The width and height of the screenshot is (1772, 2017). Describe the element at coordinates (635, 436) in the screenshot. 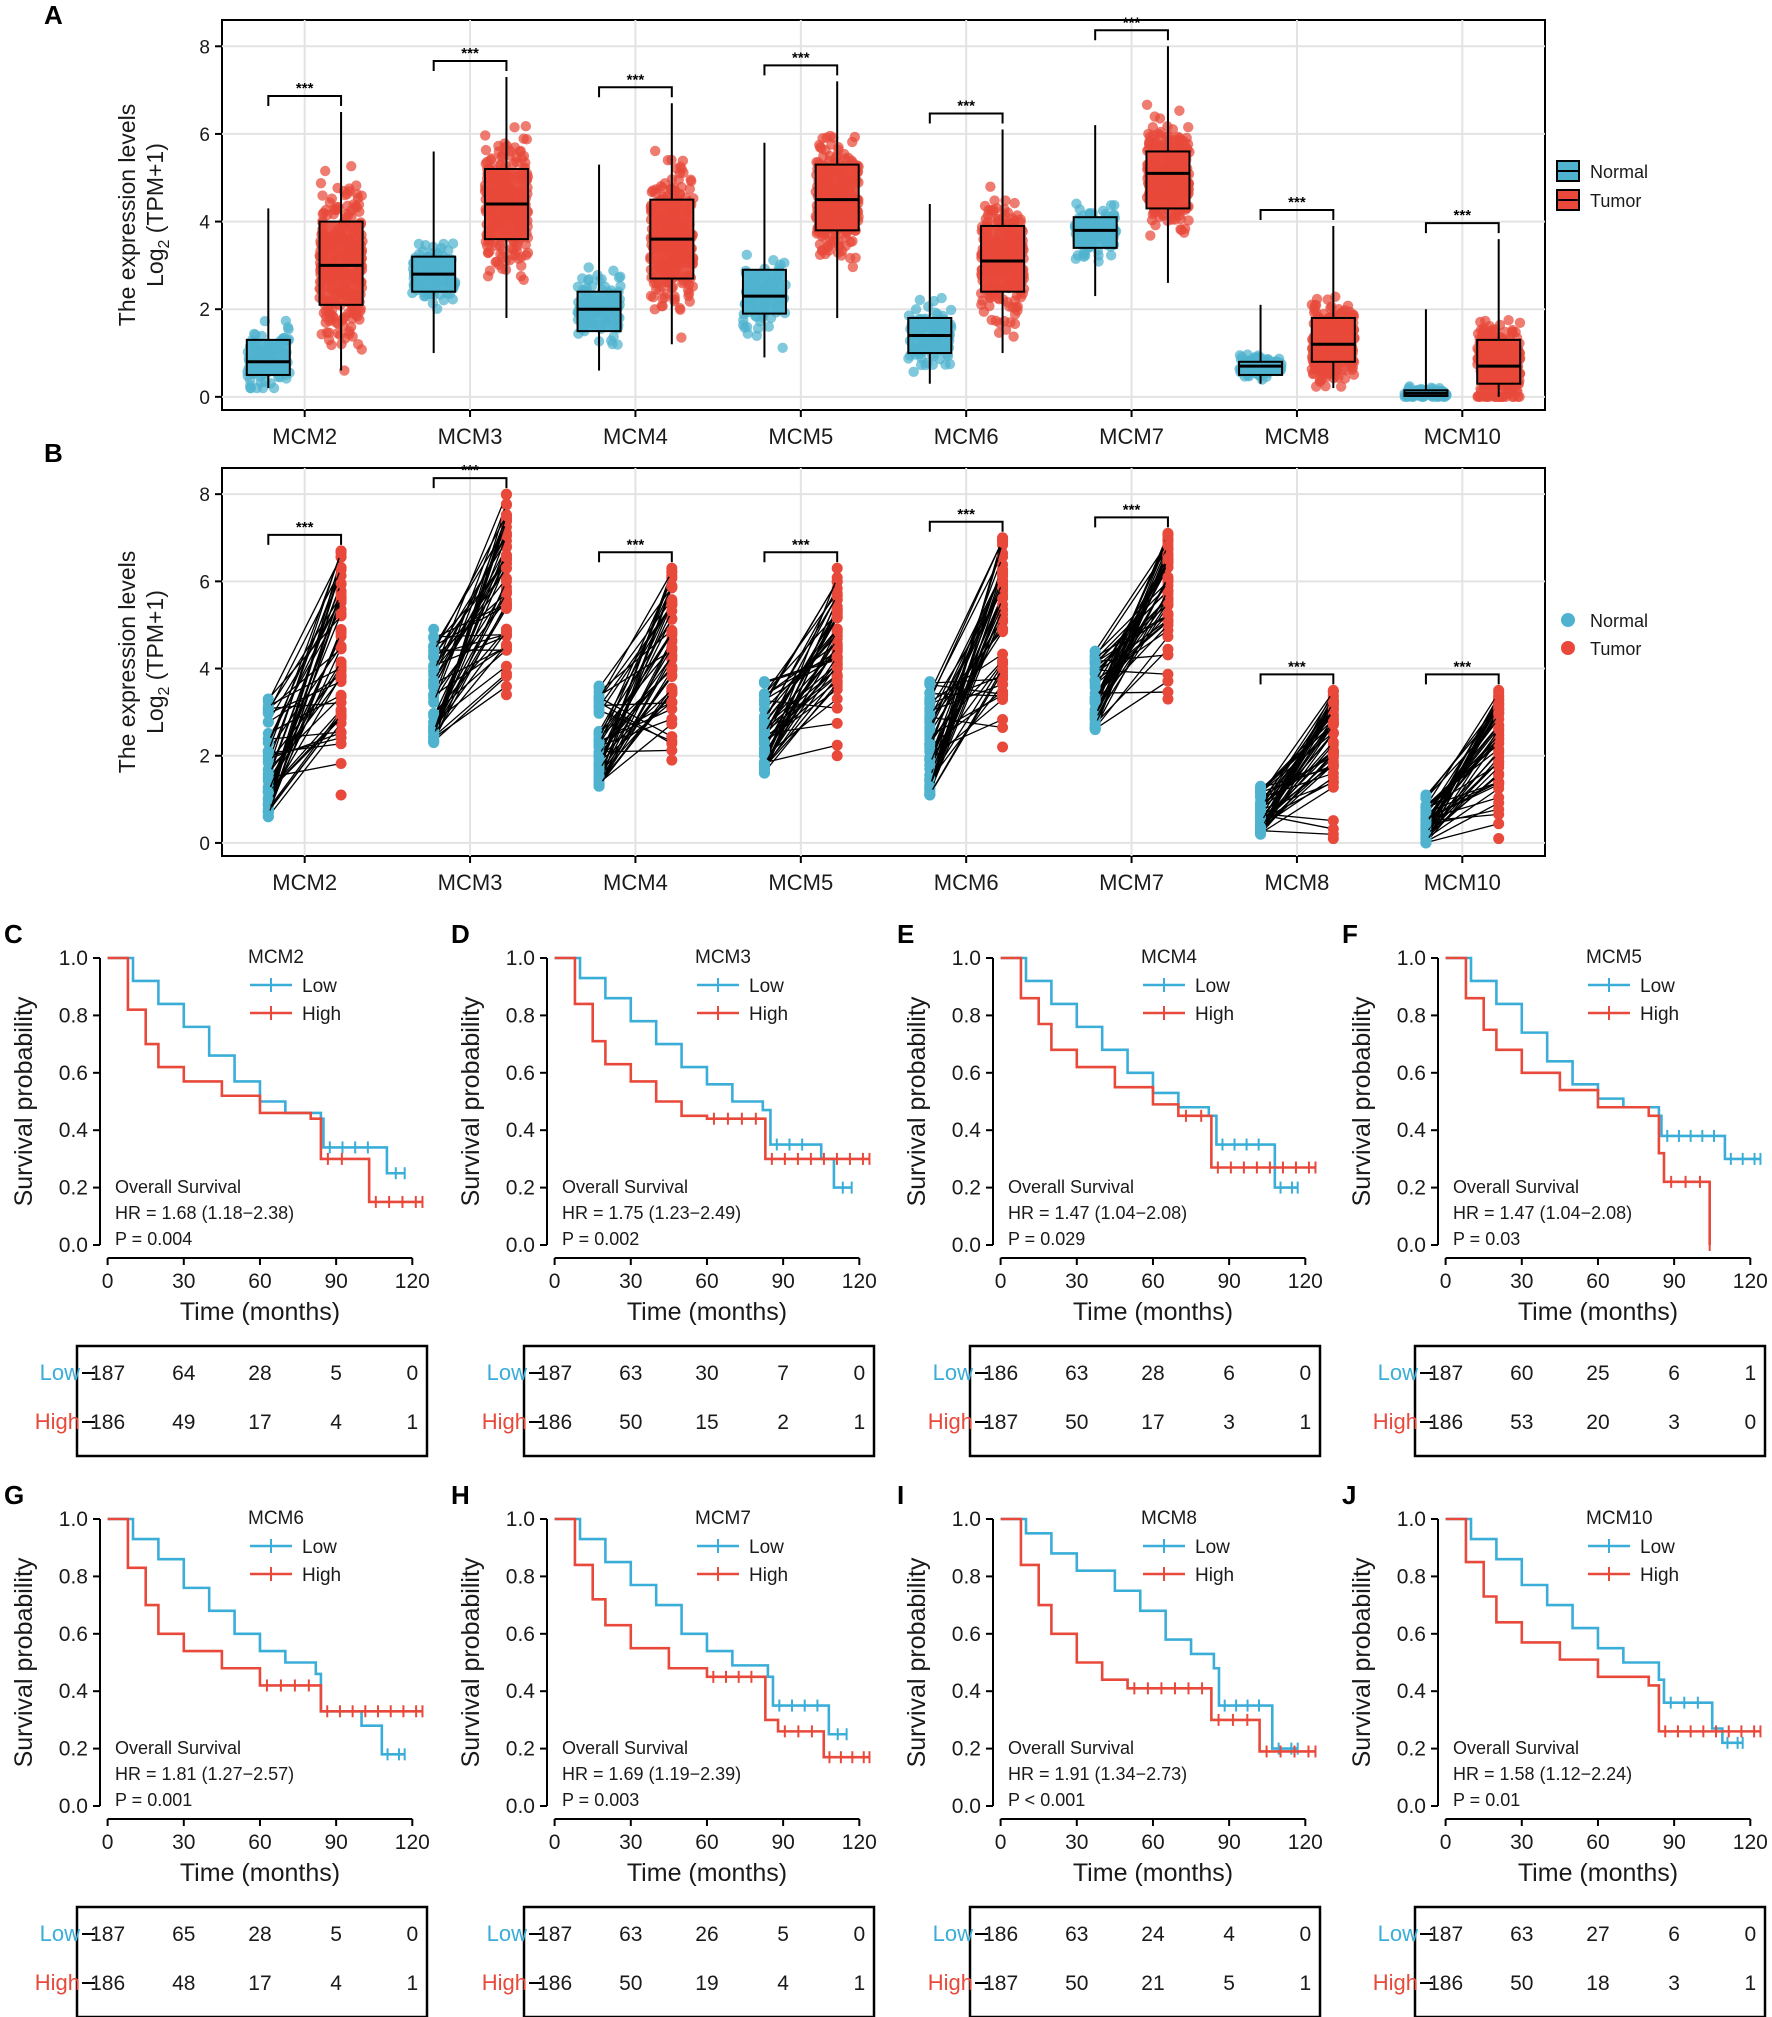

I see `gene-label-MCM4: MCM4` at that location.